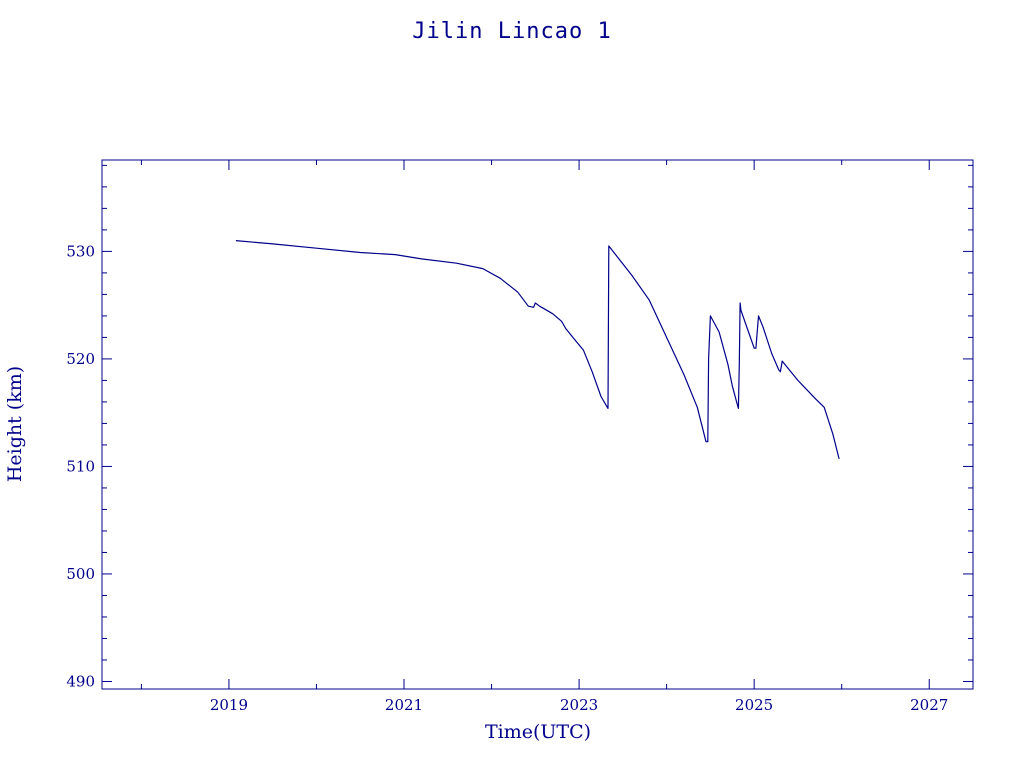  What do you see at coordinates (80, 574) in the screenshot?
I see `y-tick-label: 500` at bounding box center [80, 574].